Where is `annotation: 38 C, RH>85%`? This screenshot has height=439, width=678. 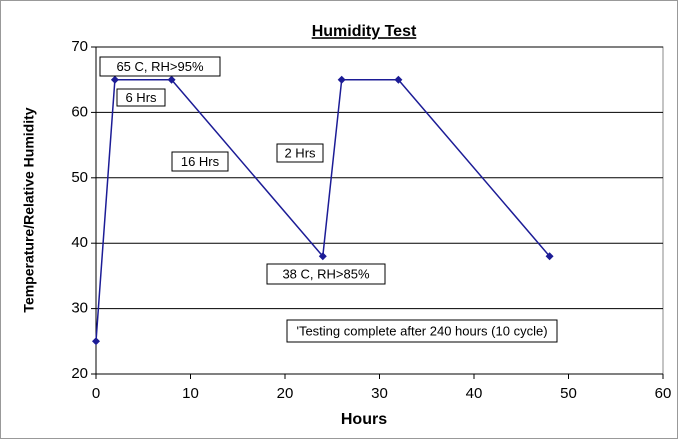
annotation: 38 C, RH>85% is located at coordinates (326, 273).